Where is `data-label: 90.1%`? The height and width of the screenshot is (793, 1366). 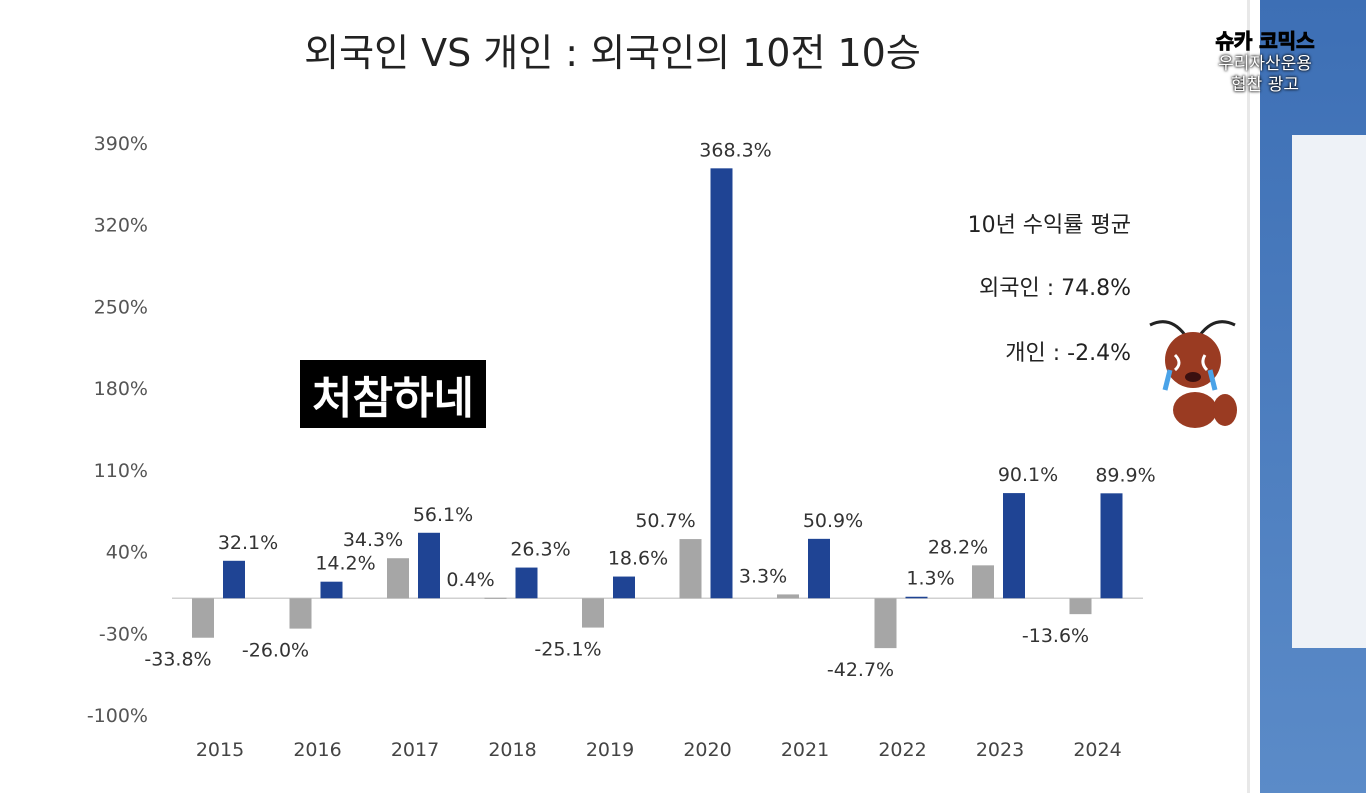 data-label: 90.1% is located at coordinates (1028, 475).